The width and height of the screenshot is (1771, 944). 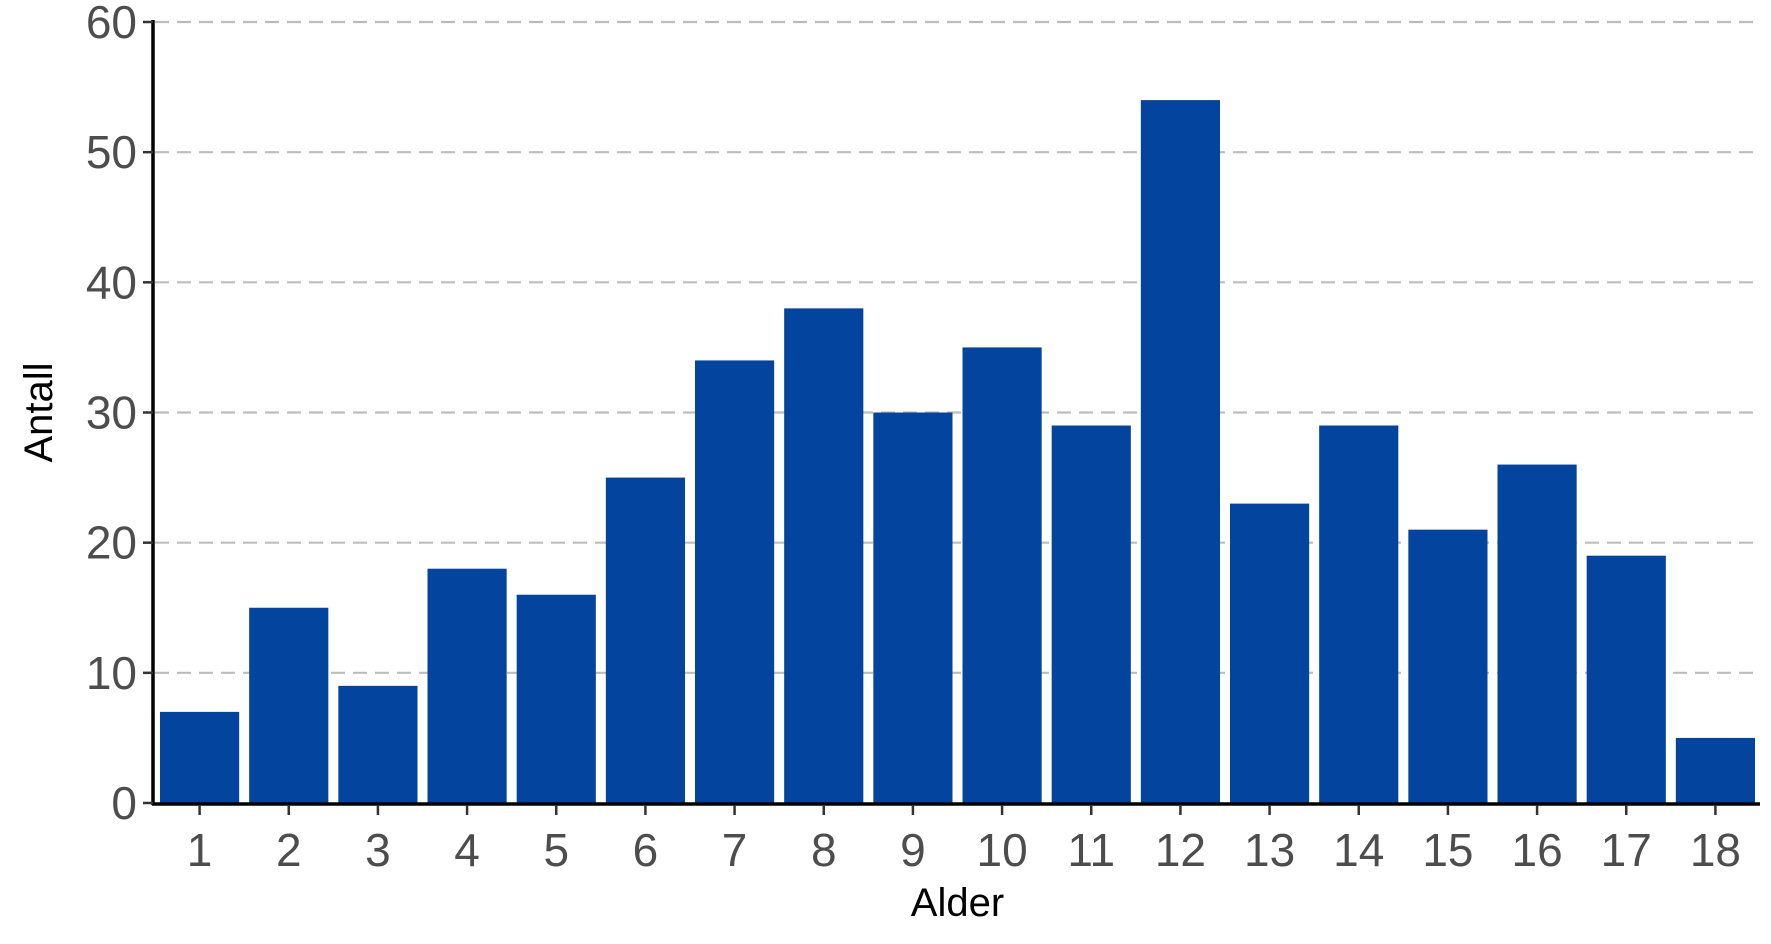 What do you see at coordinates (735, 850) in the screenshot?
I see `x-tick-label: 7` at bounding box center [735, 850].